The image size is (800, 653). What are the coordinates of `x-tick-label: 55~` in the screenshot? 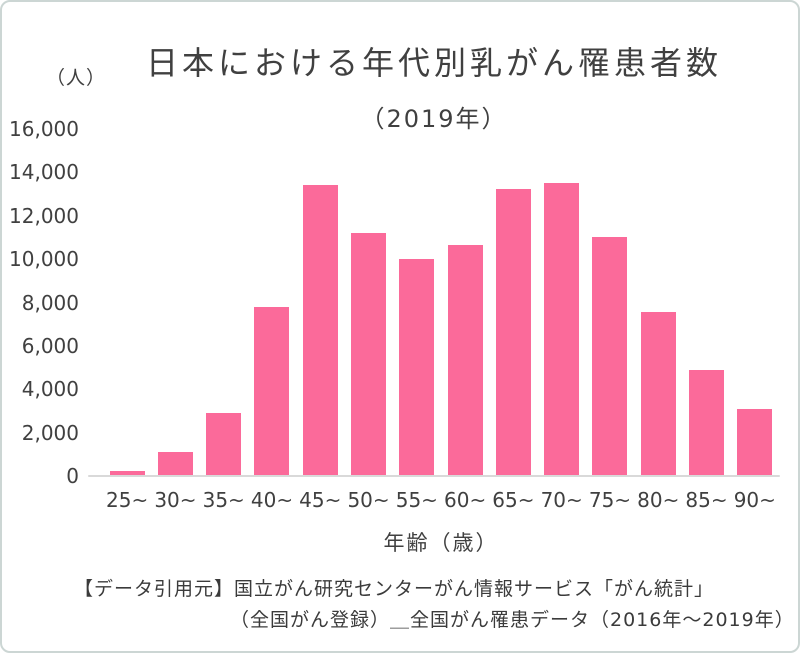 It's located at (416, 500).